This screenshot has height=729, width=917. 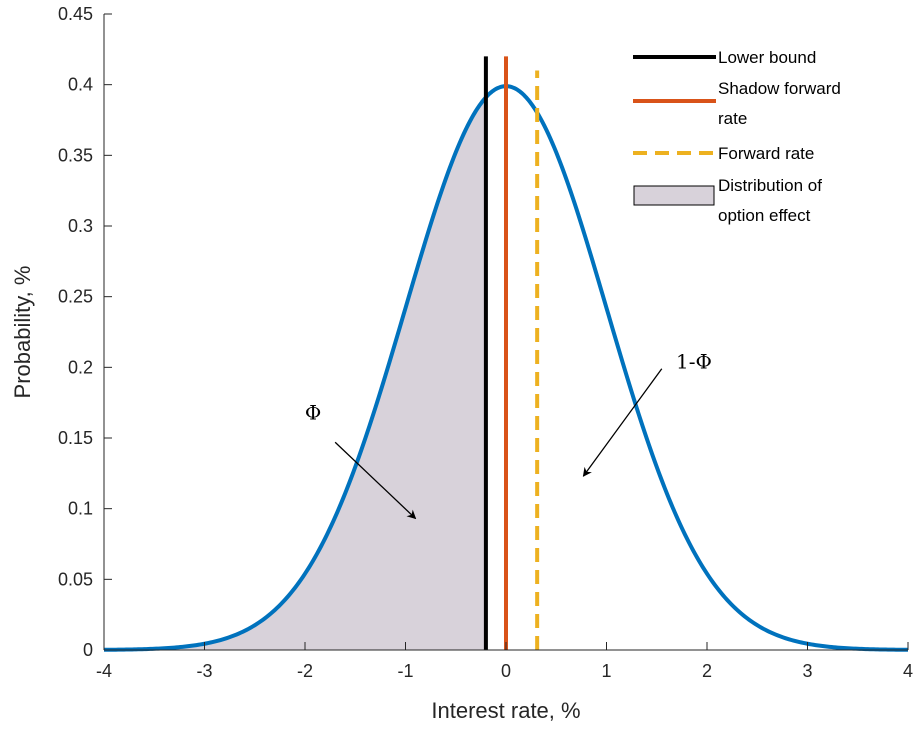 What do you see at coordinates (313, 413) in the screenshot?
I see `annotation-label-phi: Φ` at bounding box center [313, 413].